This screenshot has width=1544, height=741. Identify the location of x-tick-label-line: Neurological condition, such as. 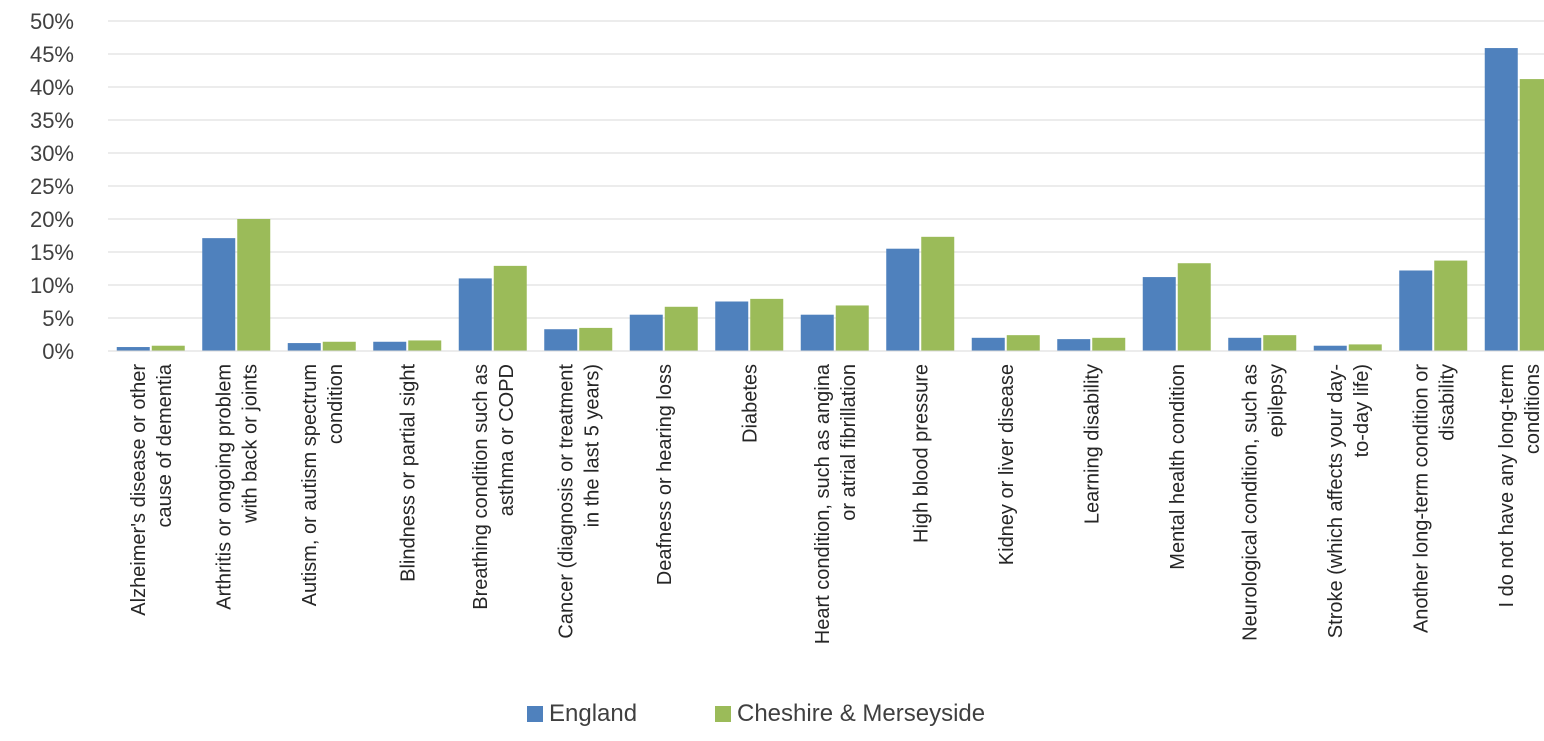
(1250, 502).